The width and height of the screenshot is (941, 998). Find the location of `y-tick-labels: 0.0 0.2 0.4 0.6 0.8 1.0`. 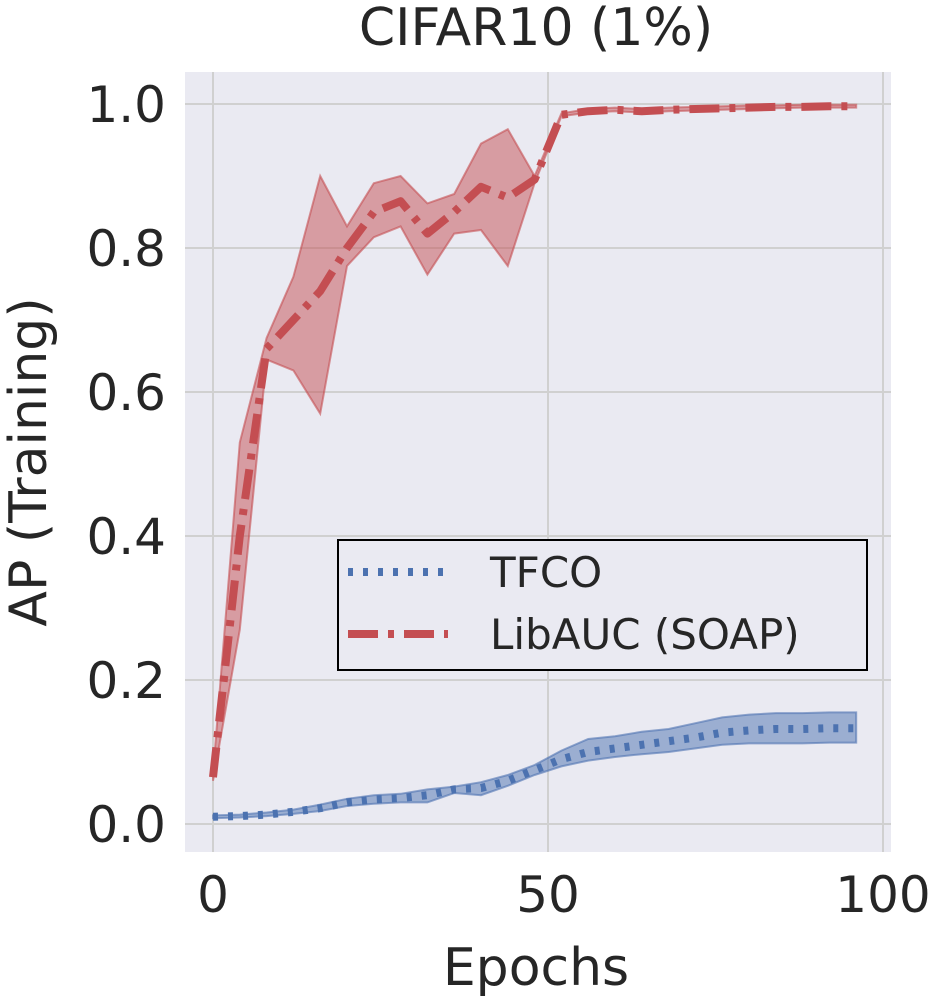

y-tick-labels: 0.0 0.2 0.4 0.6 0.8 1.0 is located at coordinates (126, 465).